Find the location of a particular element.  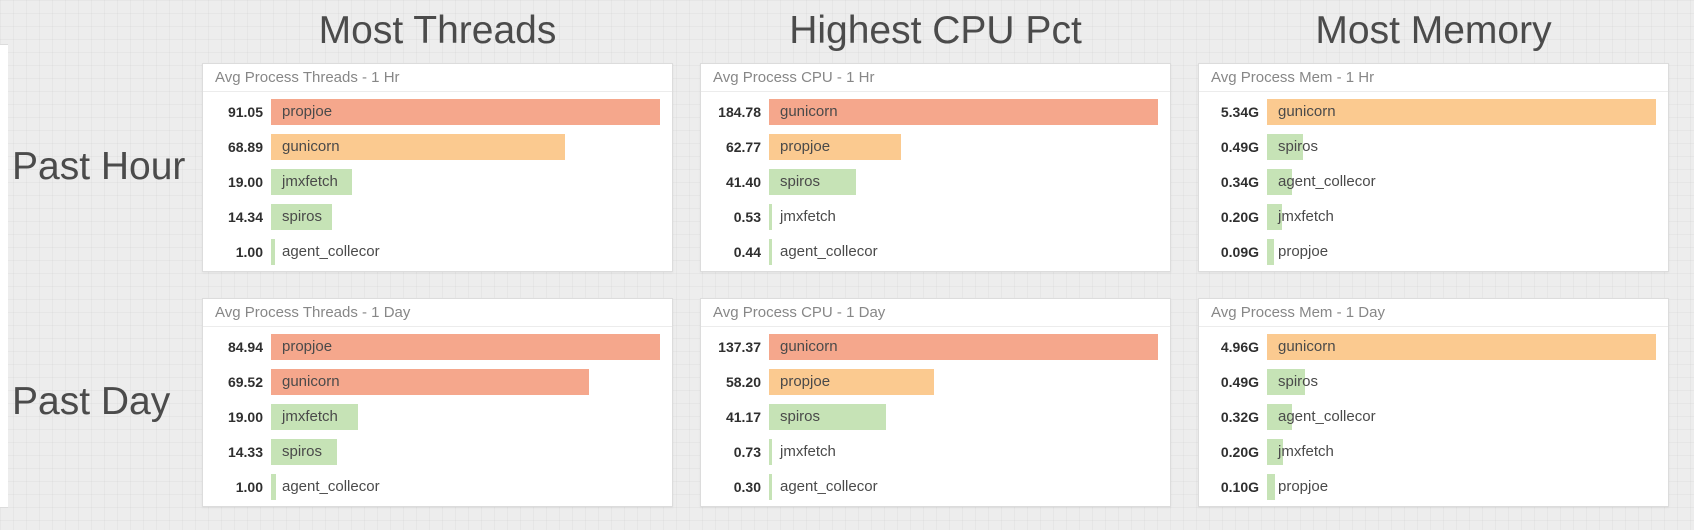

toplist-value: 0.32G is located at coordinates (1239, 417).